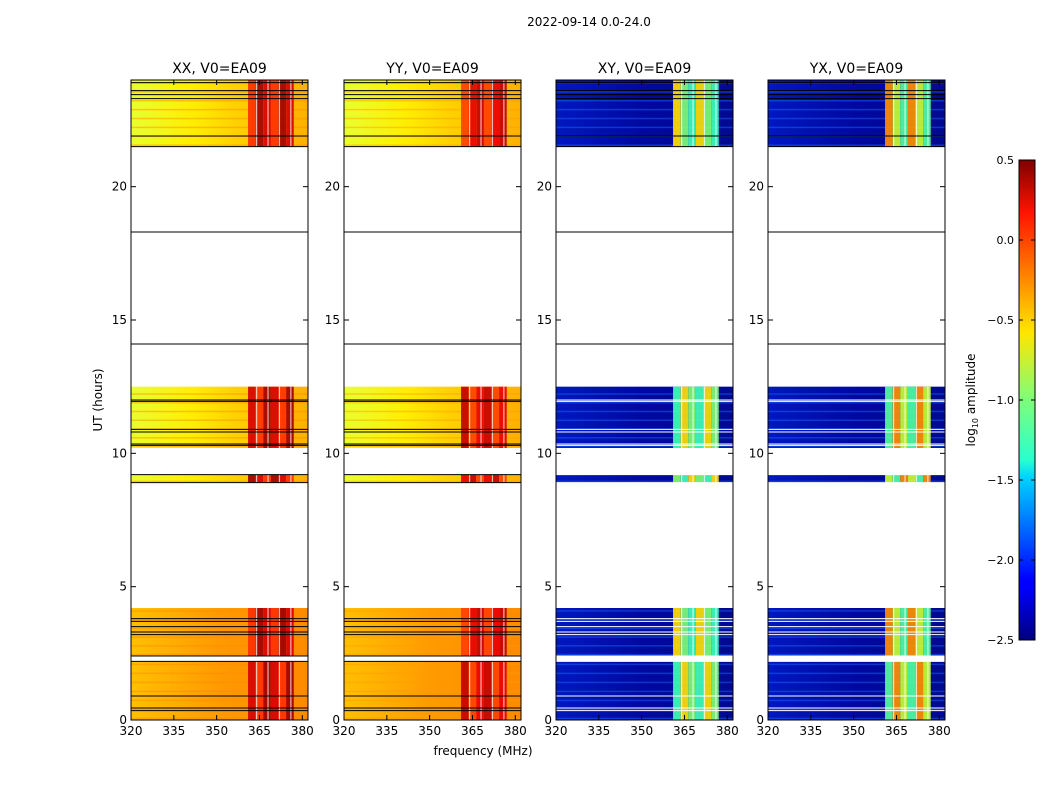  I want to click on x-tick-label: 320, so click(556, 731).